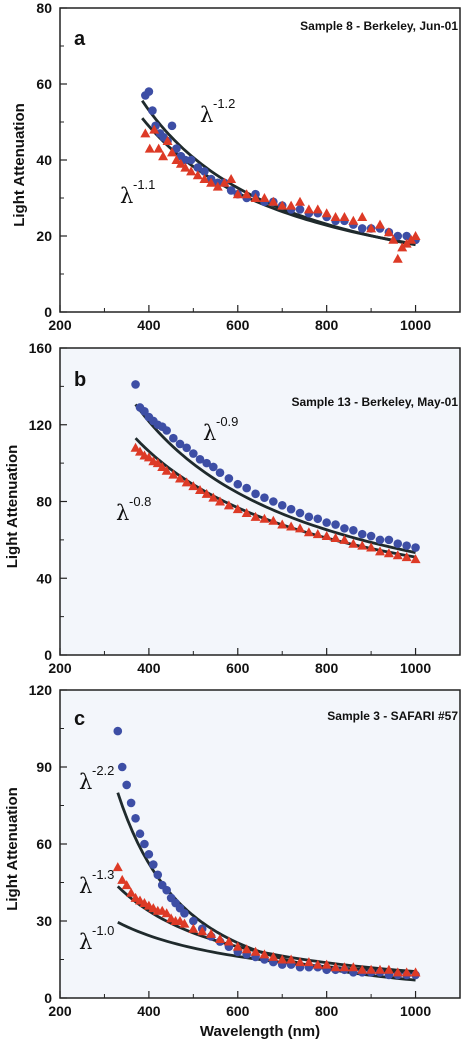 The width and height of the screenshot is (474, 1046). Describe the element at coordinates (44, 921) in the screenshot. I see `y-tick-label: 30` at that location.